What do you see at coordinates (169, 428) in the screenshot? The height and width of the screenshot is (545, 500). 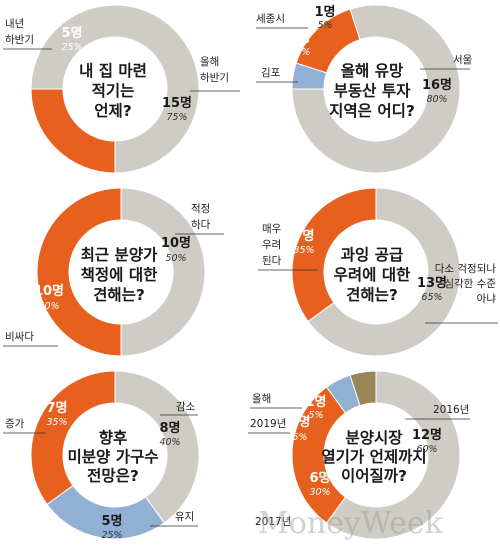 I see `slice-count-label: 8명` at bounding box center [169, 428].